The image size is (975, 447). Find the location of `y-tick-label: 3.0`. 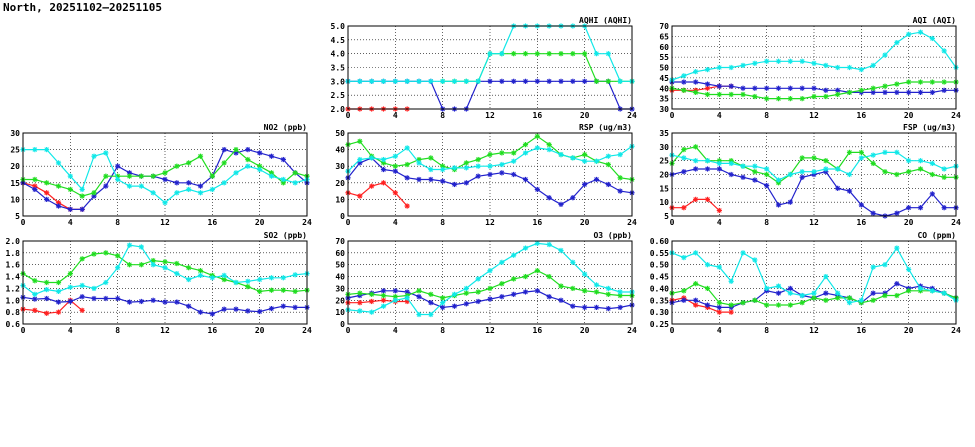

y-tick-label: 3.0 is located at coordinates (338, 81).